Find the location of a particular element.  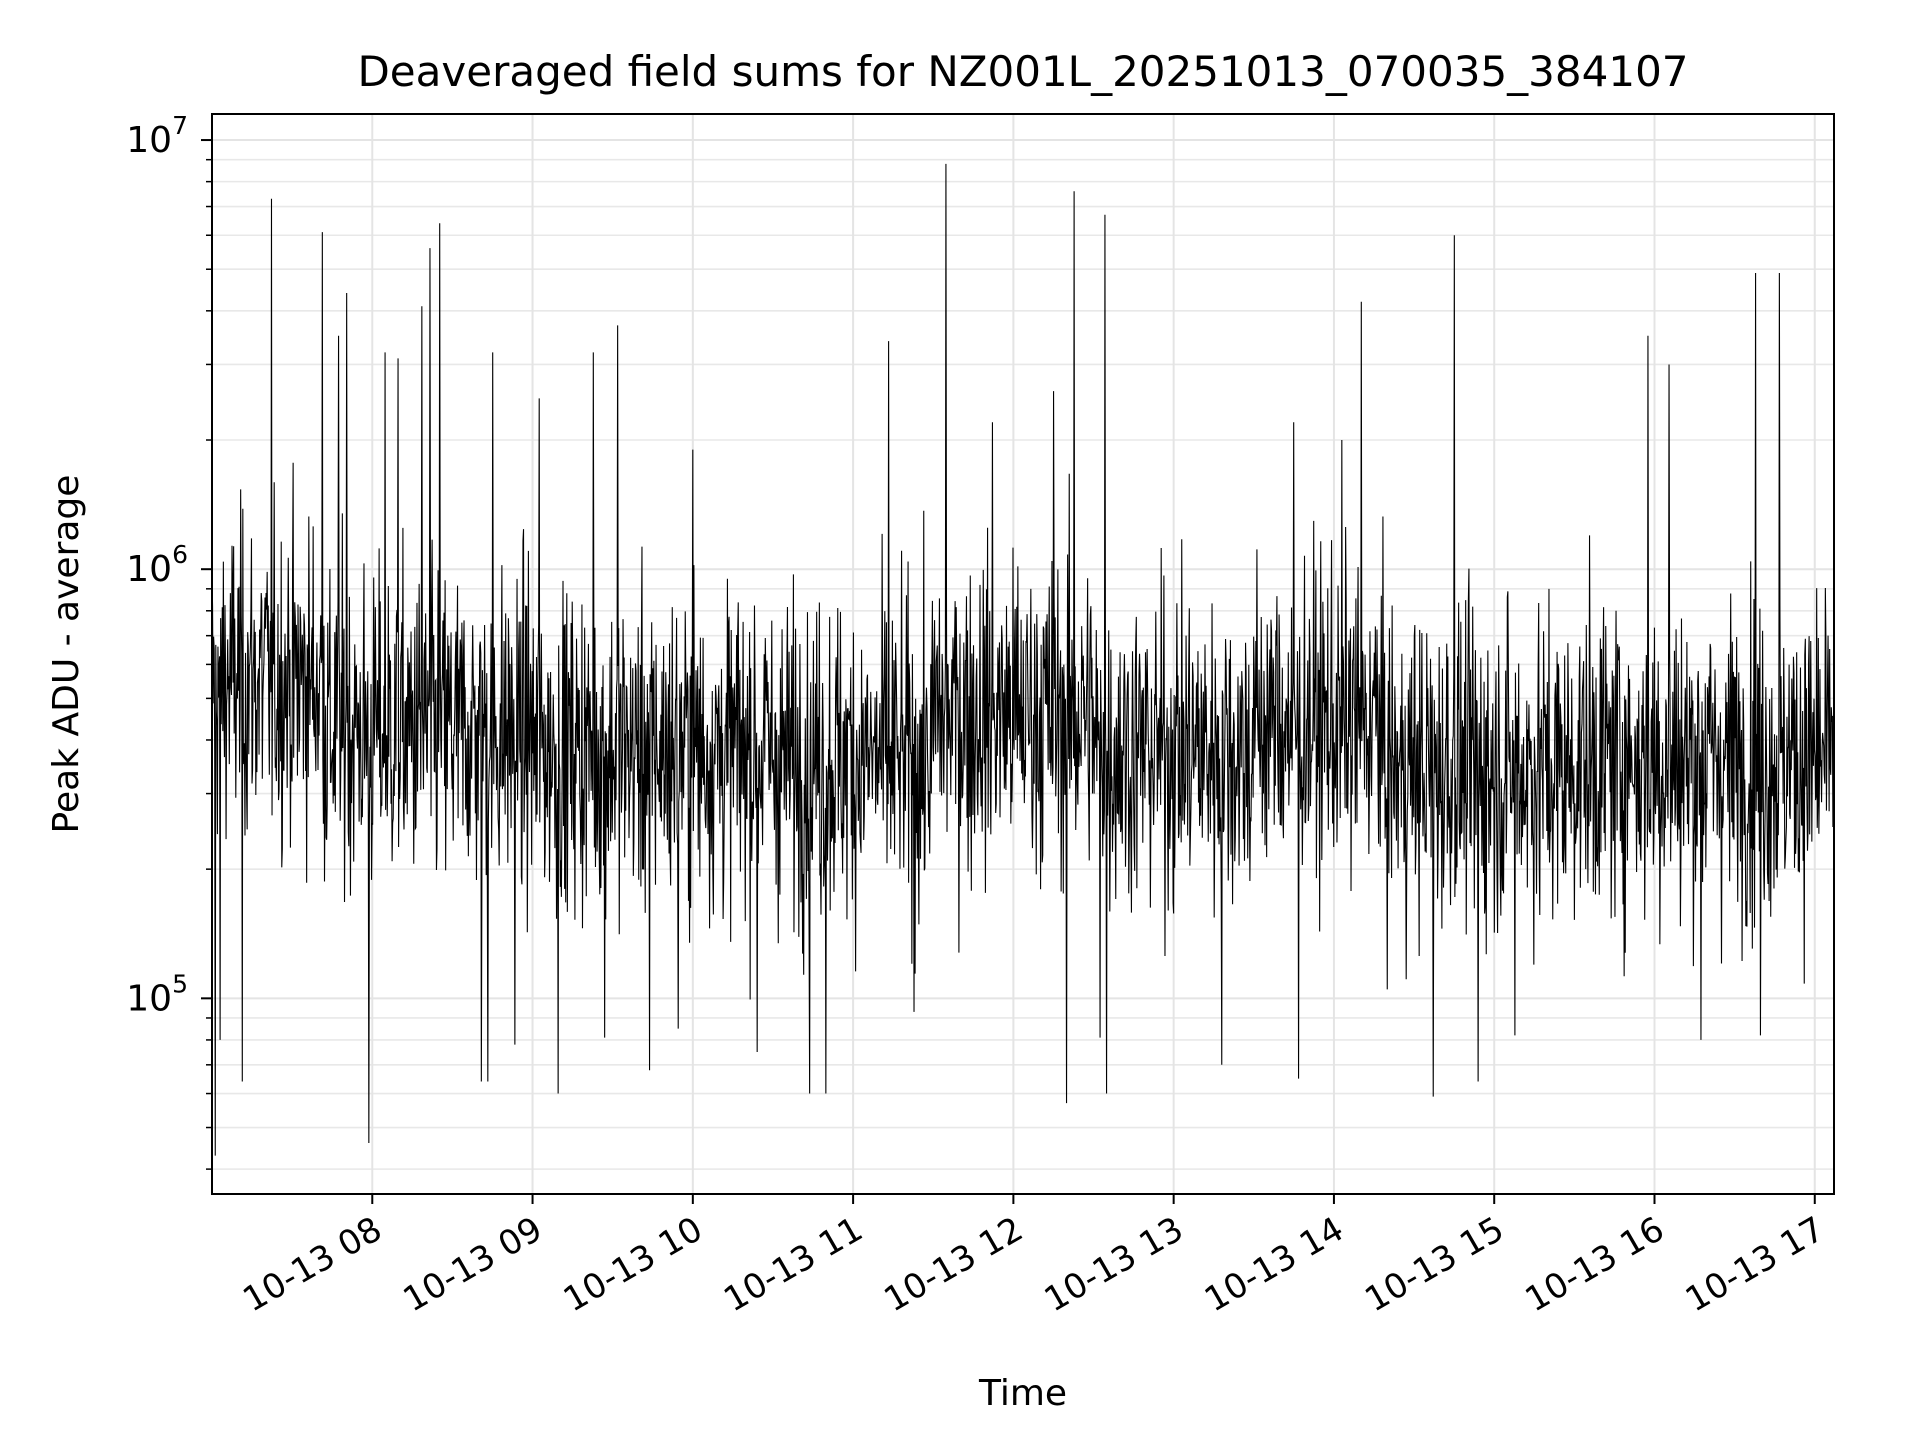

y-tick-label: 10⁵ is located at coordinates (157, 994).